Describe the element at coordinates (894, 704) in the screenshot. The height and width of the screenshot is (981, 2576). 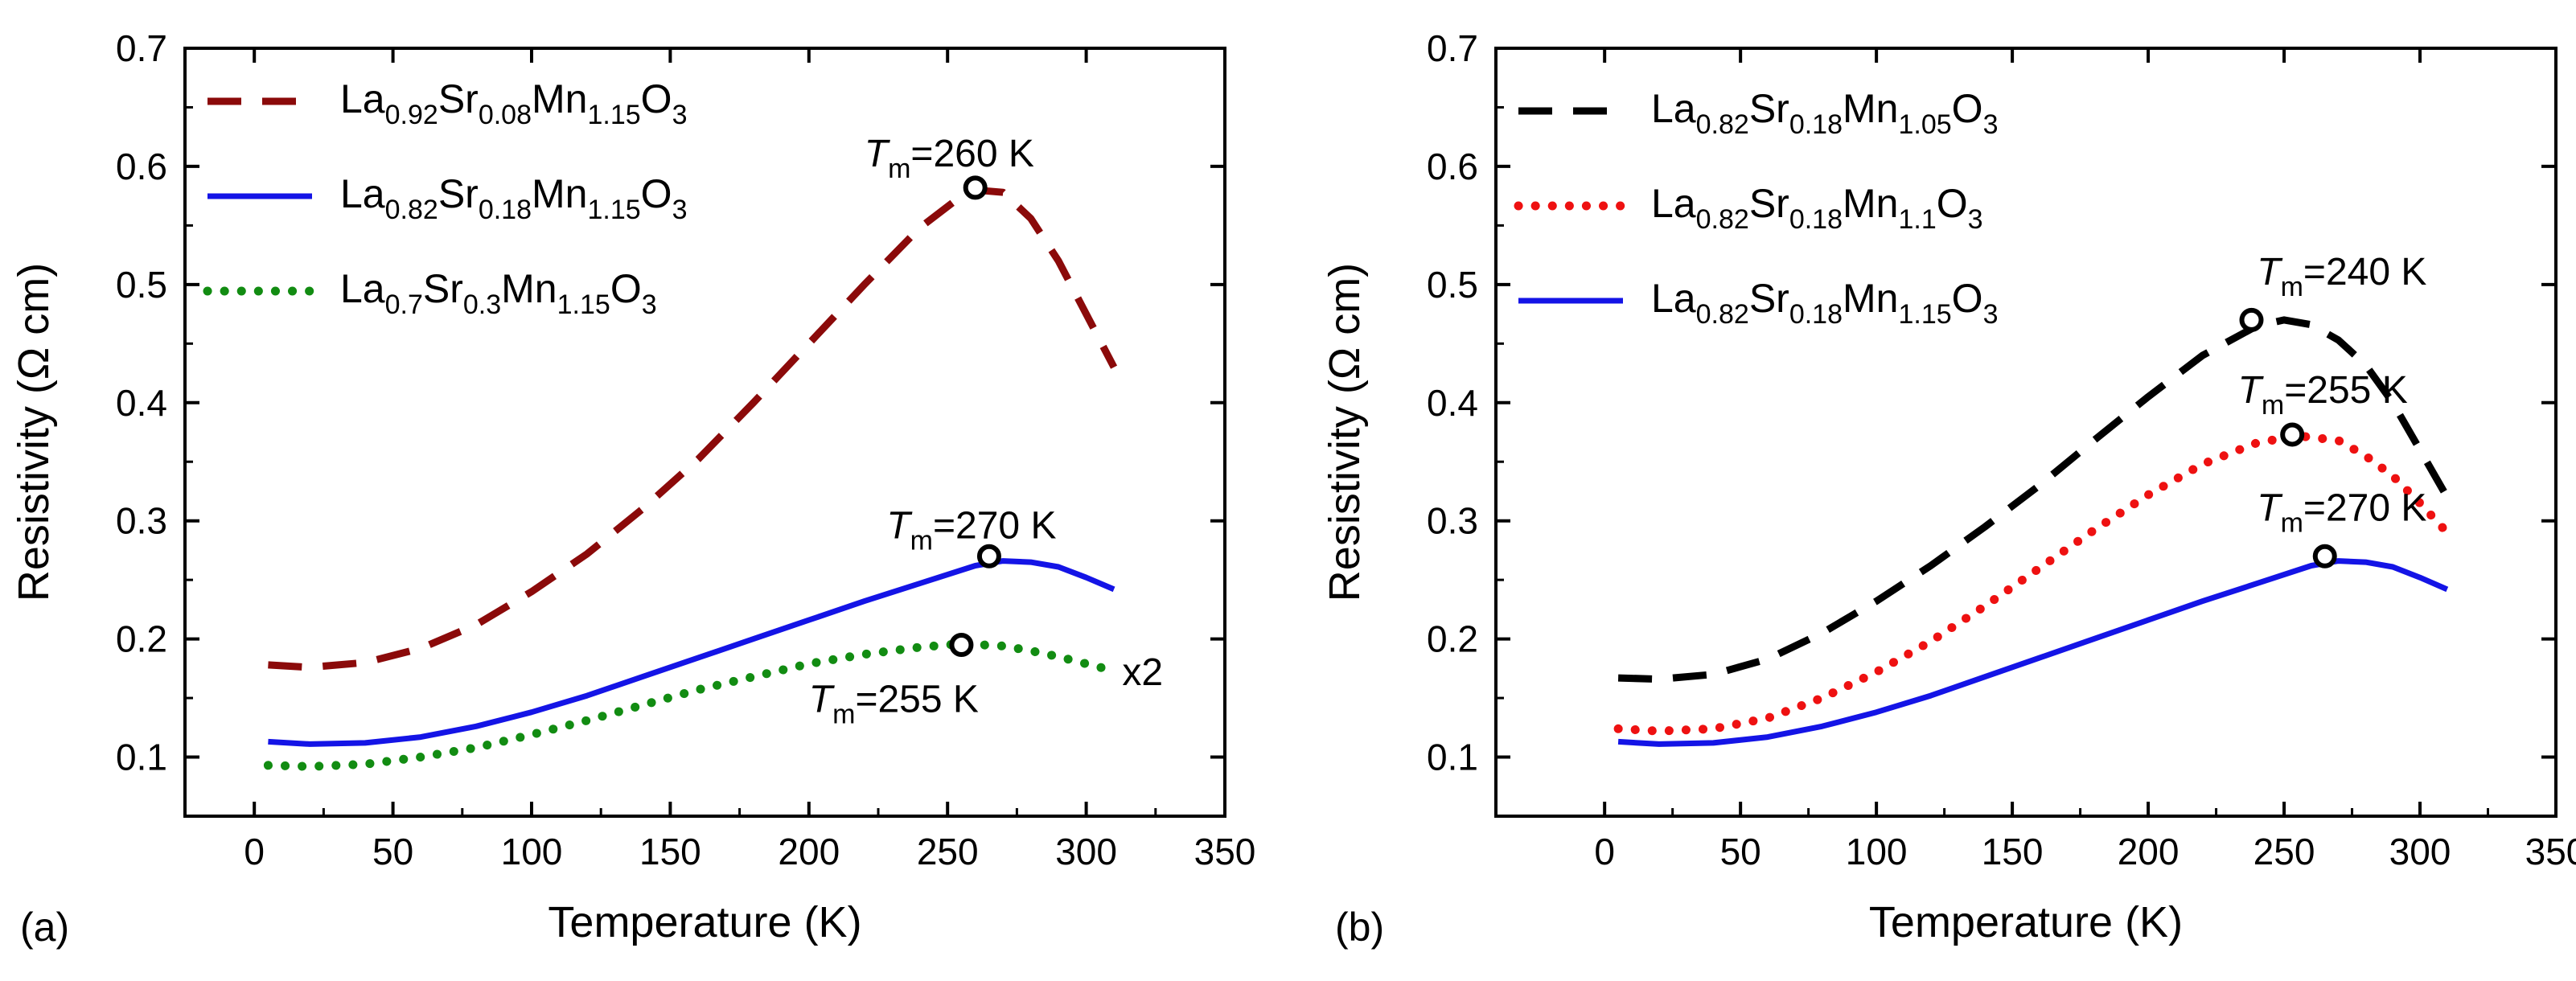
I see `tm-label-3: Tm=255 K` at that location.